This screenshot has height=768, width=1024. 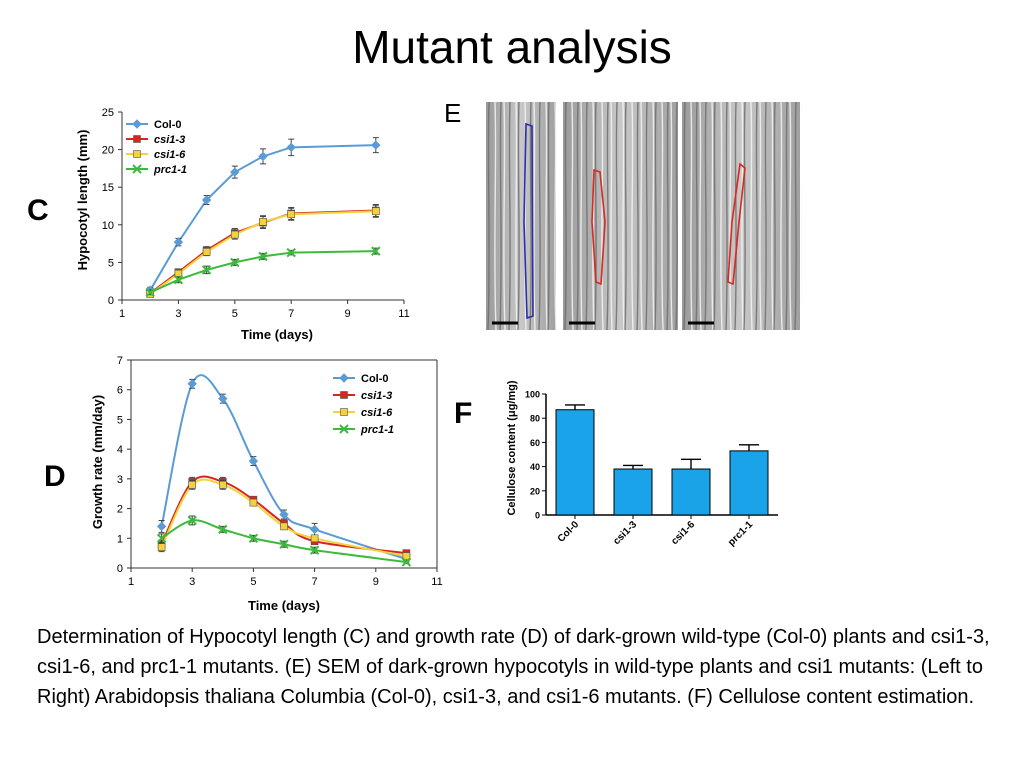 I want to click on x-tick-label: 7, so click(x=315, y=582).